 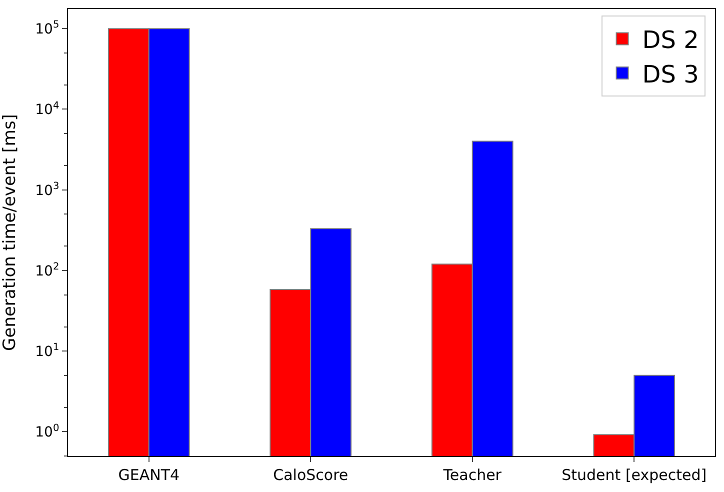 I want to click on y-tick-label: 10$^{2}$, so click(x=47, y=271).